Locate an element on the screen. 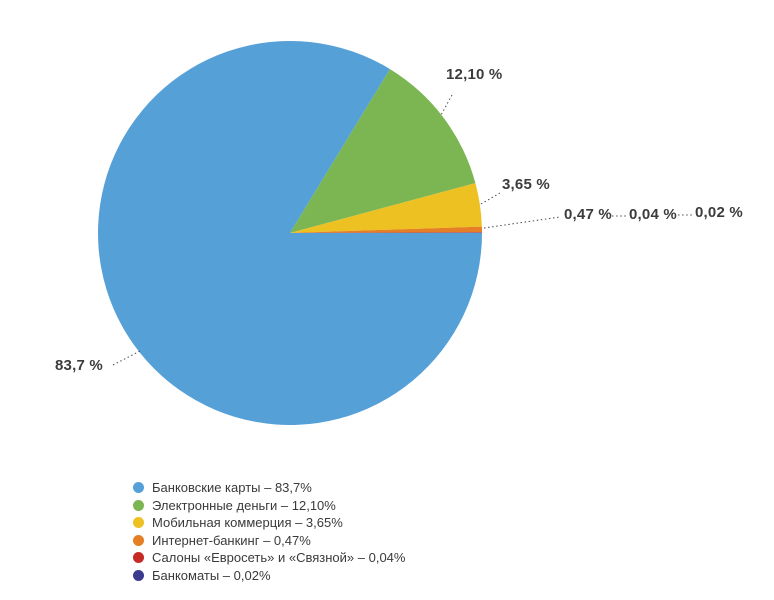  callout-internet-banking: 0,47 % is located at coordinates (588, 214).